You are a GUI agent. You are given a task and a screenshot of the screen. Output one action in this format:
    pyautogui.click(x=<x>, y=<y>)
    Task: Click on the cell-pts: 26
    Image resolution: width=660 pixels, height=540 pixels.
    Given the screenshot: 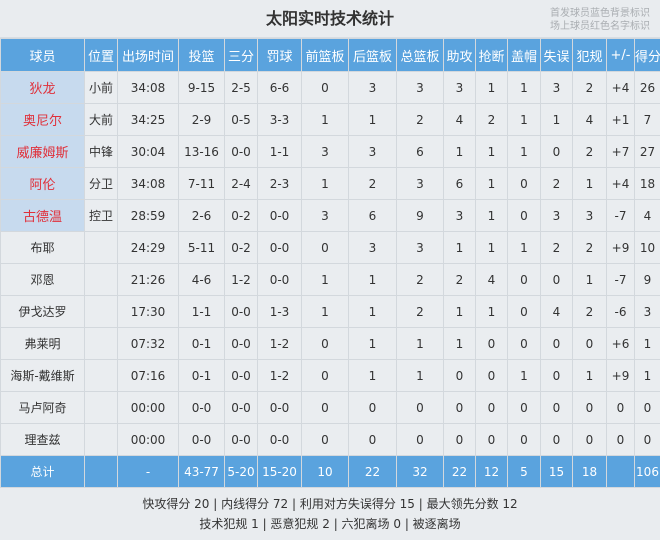 What is the action you would take?
    pyautogui.click(x=647, y=87)
    